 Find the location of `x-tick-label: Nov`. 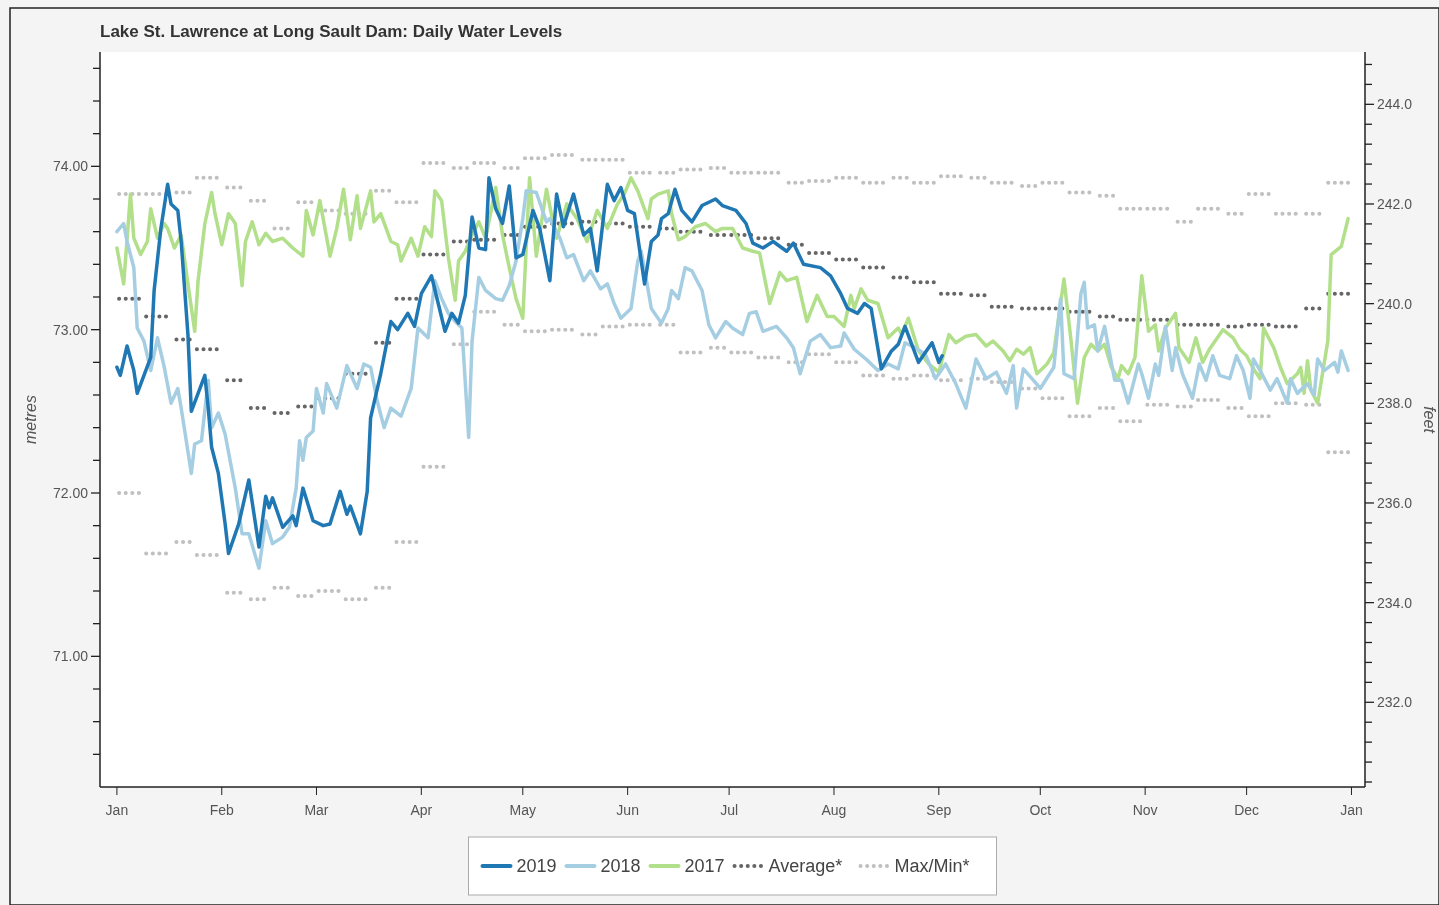

x-tick-label: Nov is located at coordinates (1145, 810).